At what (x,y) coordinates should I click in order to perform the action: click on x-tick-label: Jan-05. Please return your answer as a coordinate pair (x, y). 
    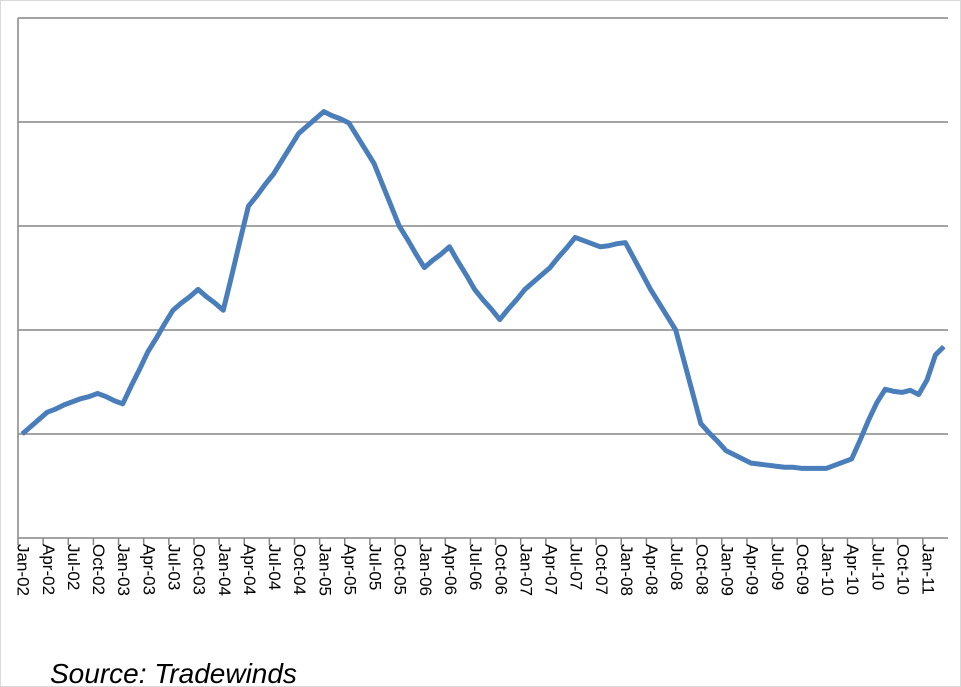
    Looking at the image, I should click on (324, 570).